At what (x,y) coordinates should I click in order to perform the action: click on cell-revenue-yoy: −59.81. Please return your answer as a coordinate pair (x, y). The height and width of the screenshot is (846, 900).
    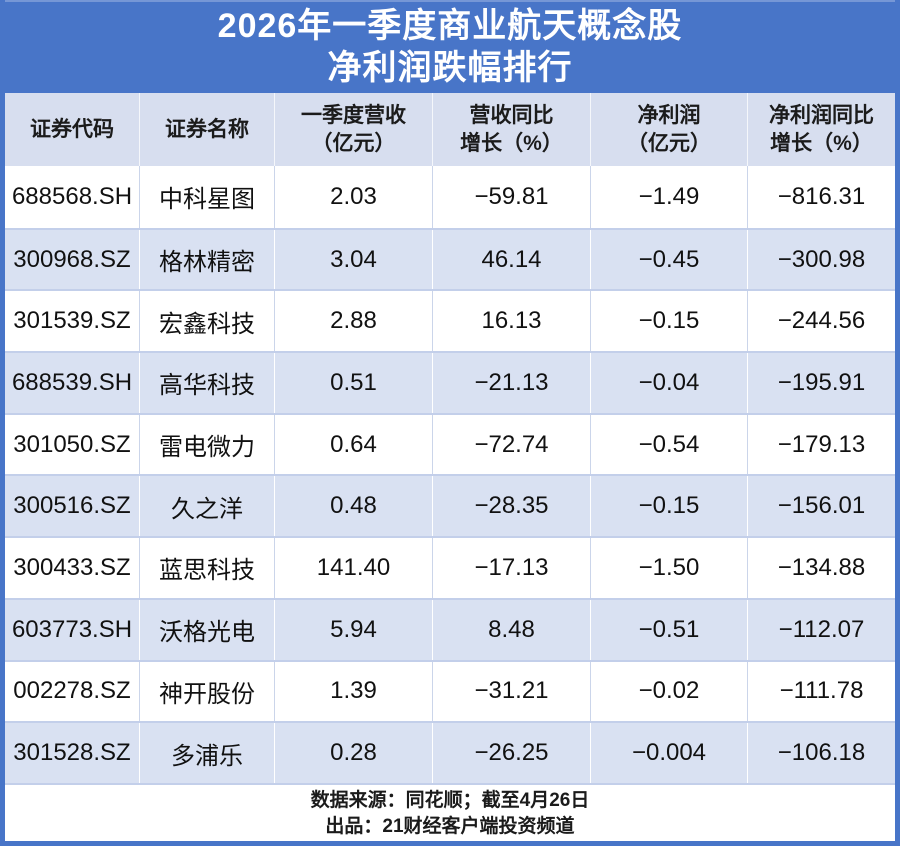
    Looking at the image, I should click on (512, 197).